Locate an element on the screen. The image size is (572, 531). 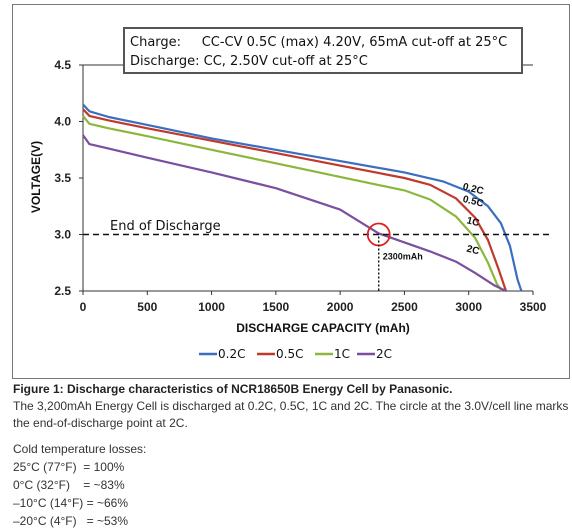
annotation-layer: 2300mAh is located at coordinates (316, 256).